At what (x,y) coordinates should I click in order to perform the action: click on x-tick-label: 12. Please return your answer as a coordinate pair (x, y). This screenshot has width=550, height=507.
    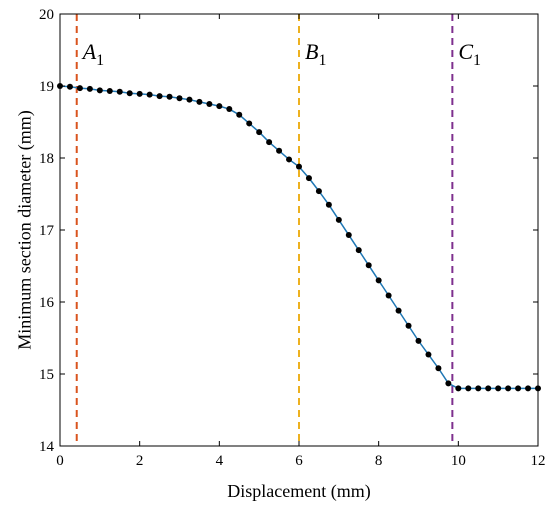
    Looking at the image, I should click on (538, 461).